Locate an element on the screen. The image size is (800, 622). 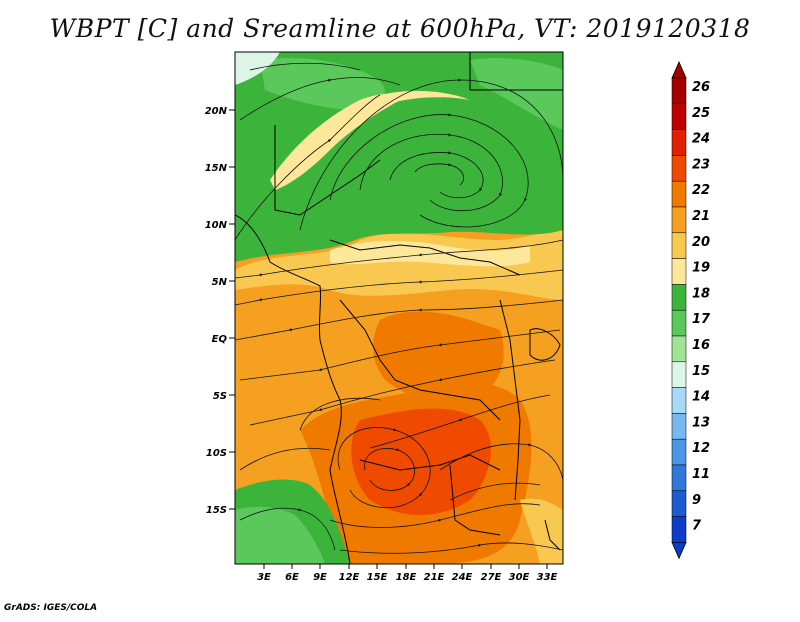
colorbar-label: 23 is located at coordinates (701, 164).